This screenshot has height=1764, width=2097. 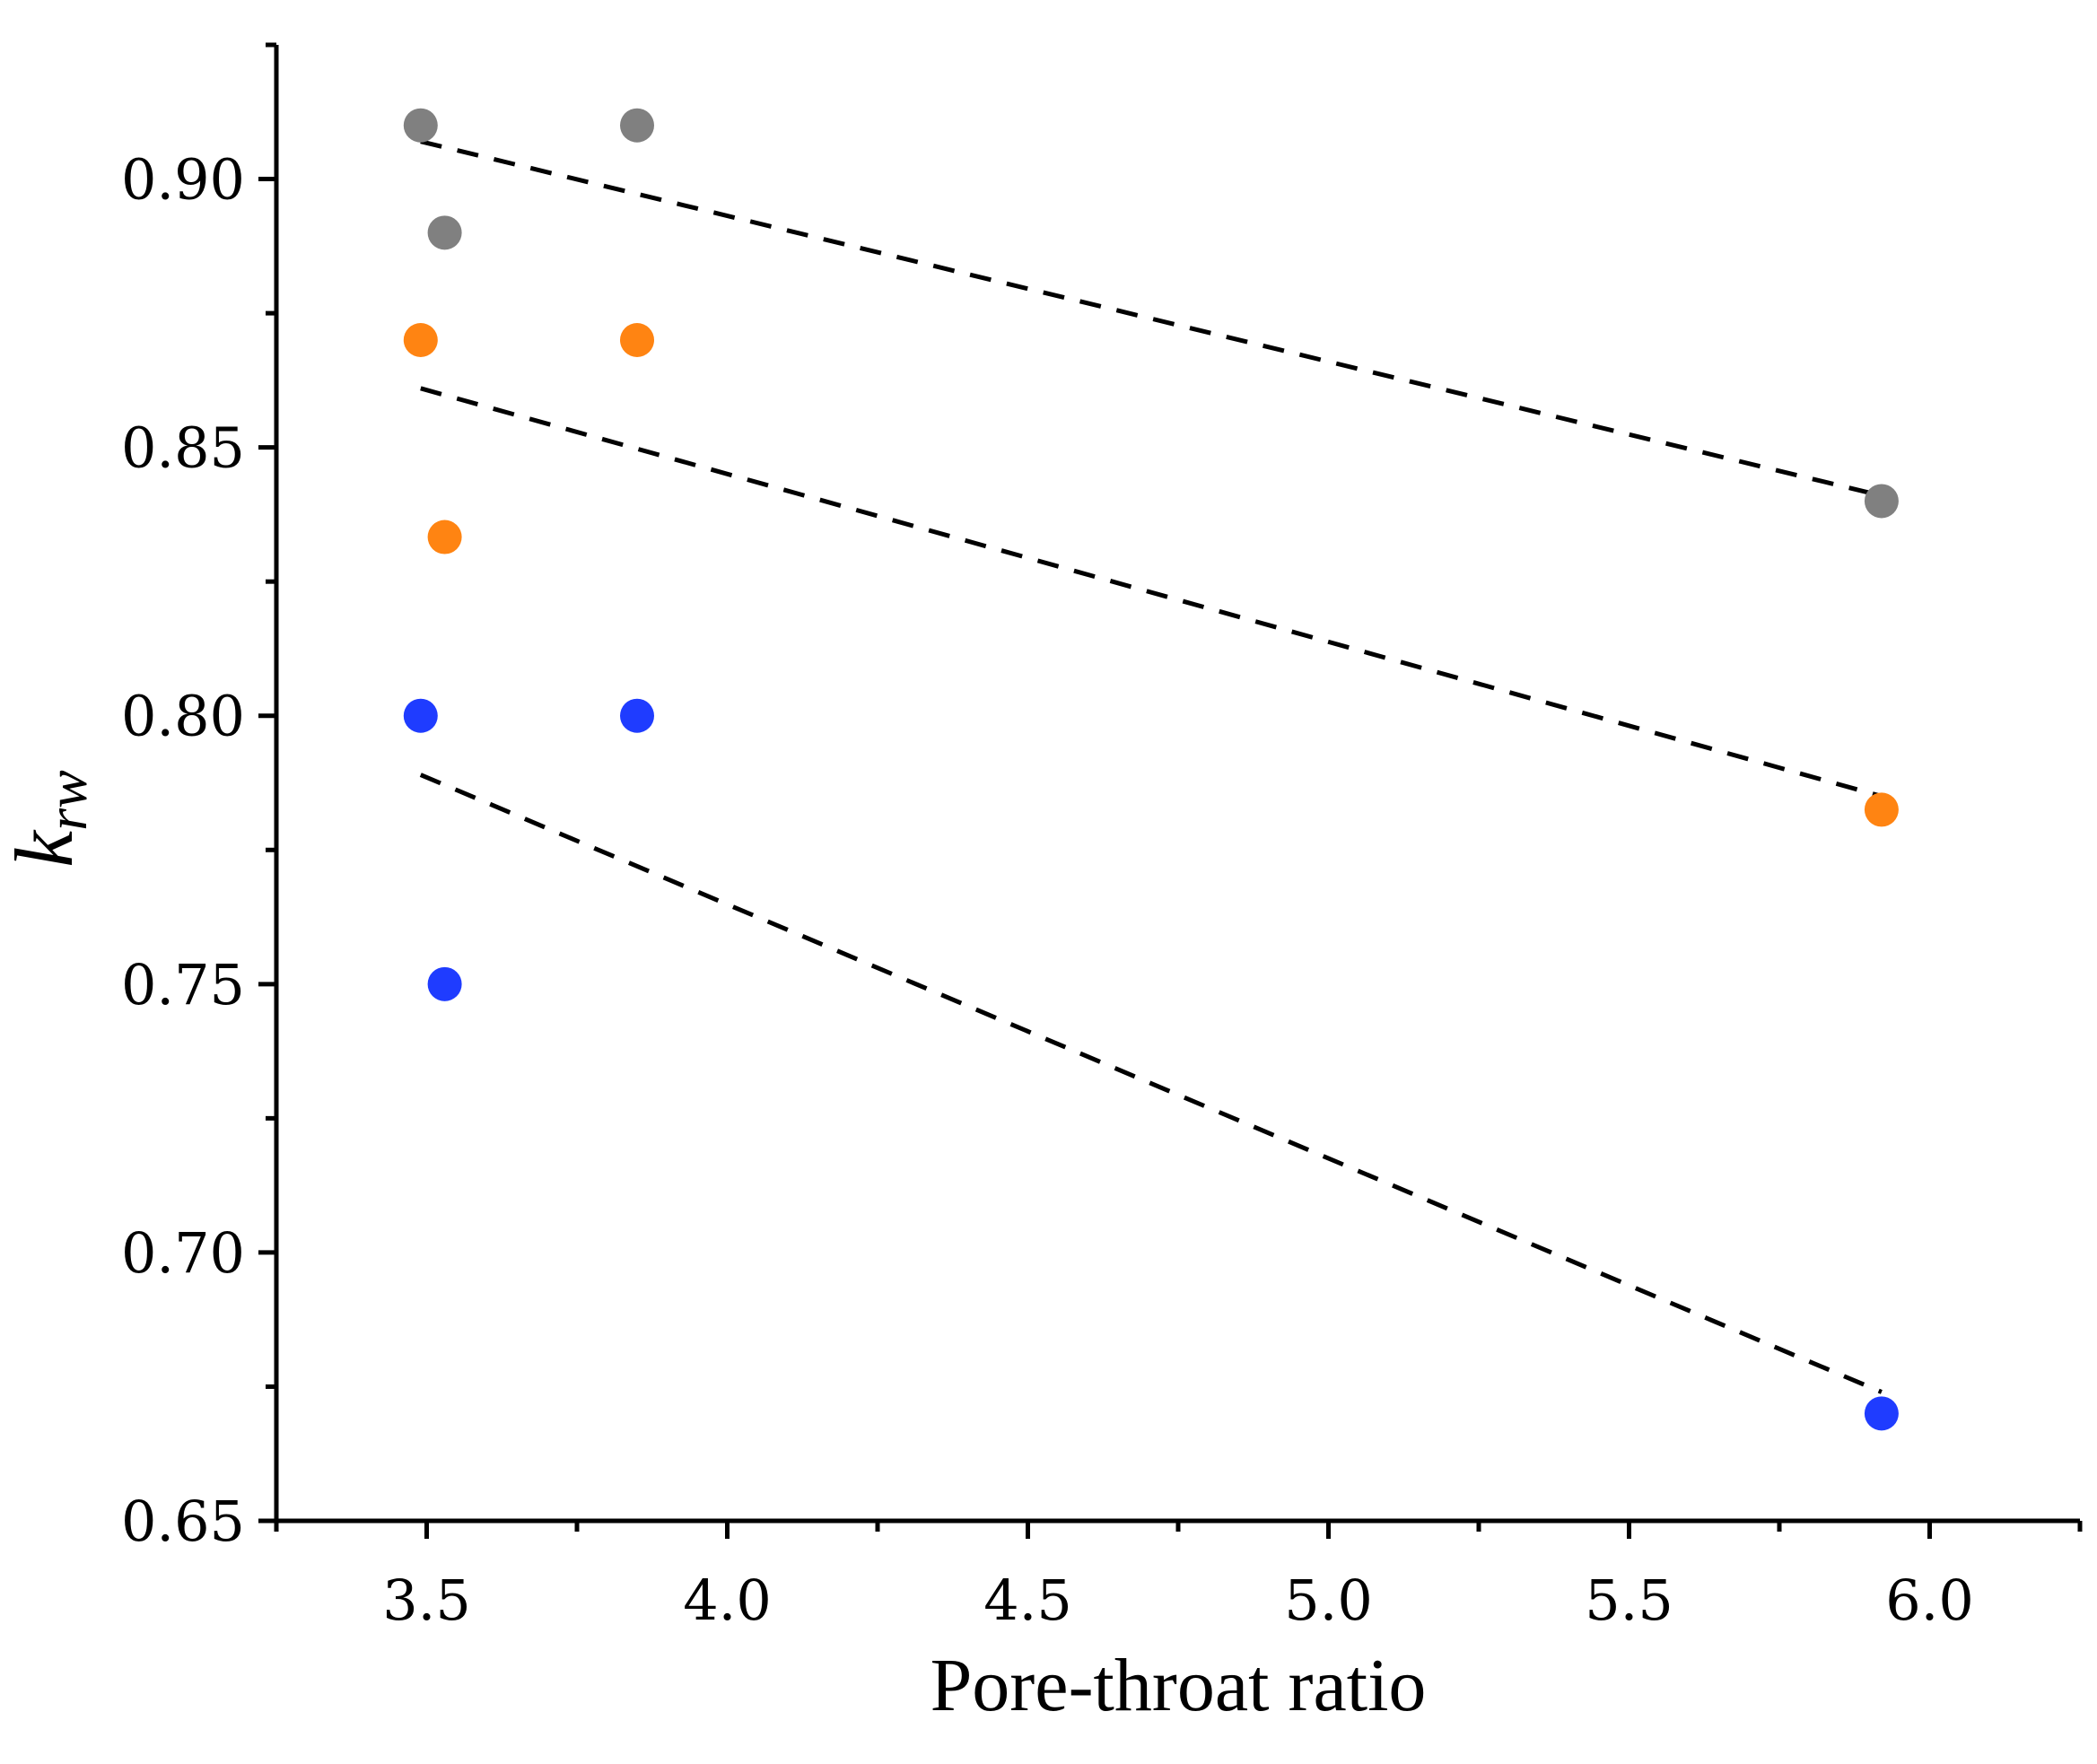 I want to click on x-tick-label: 4.0, so click(x=727, y=1600).